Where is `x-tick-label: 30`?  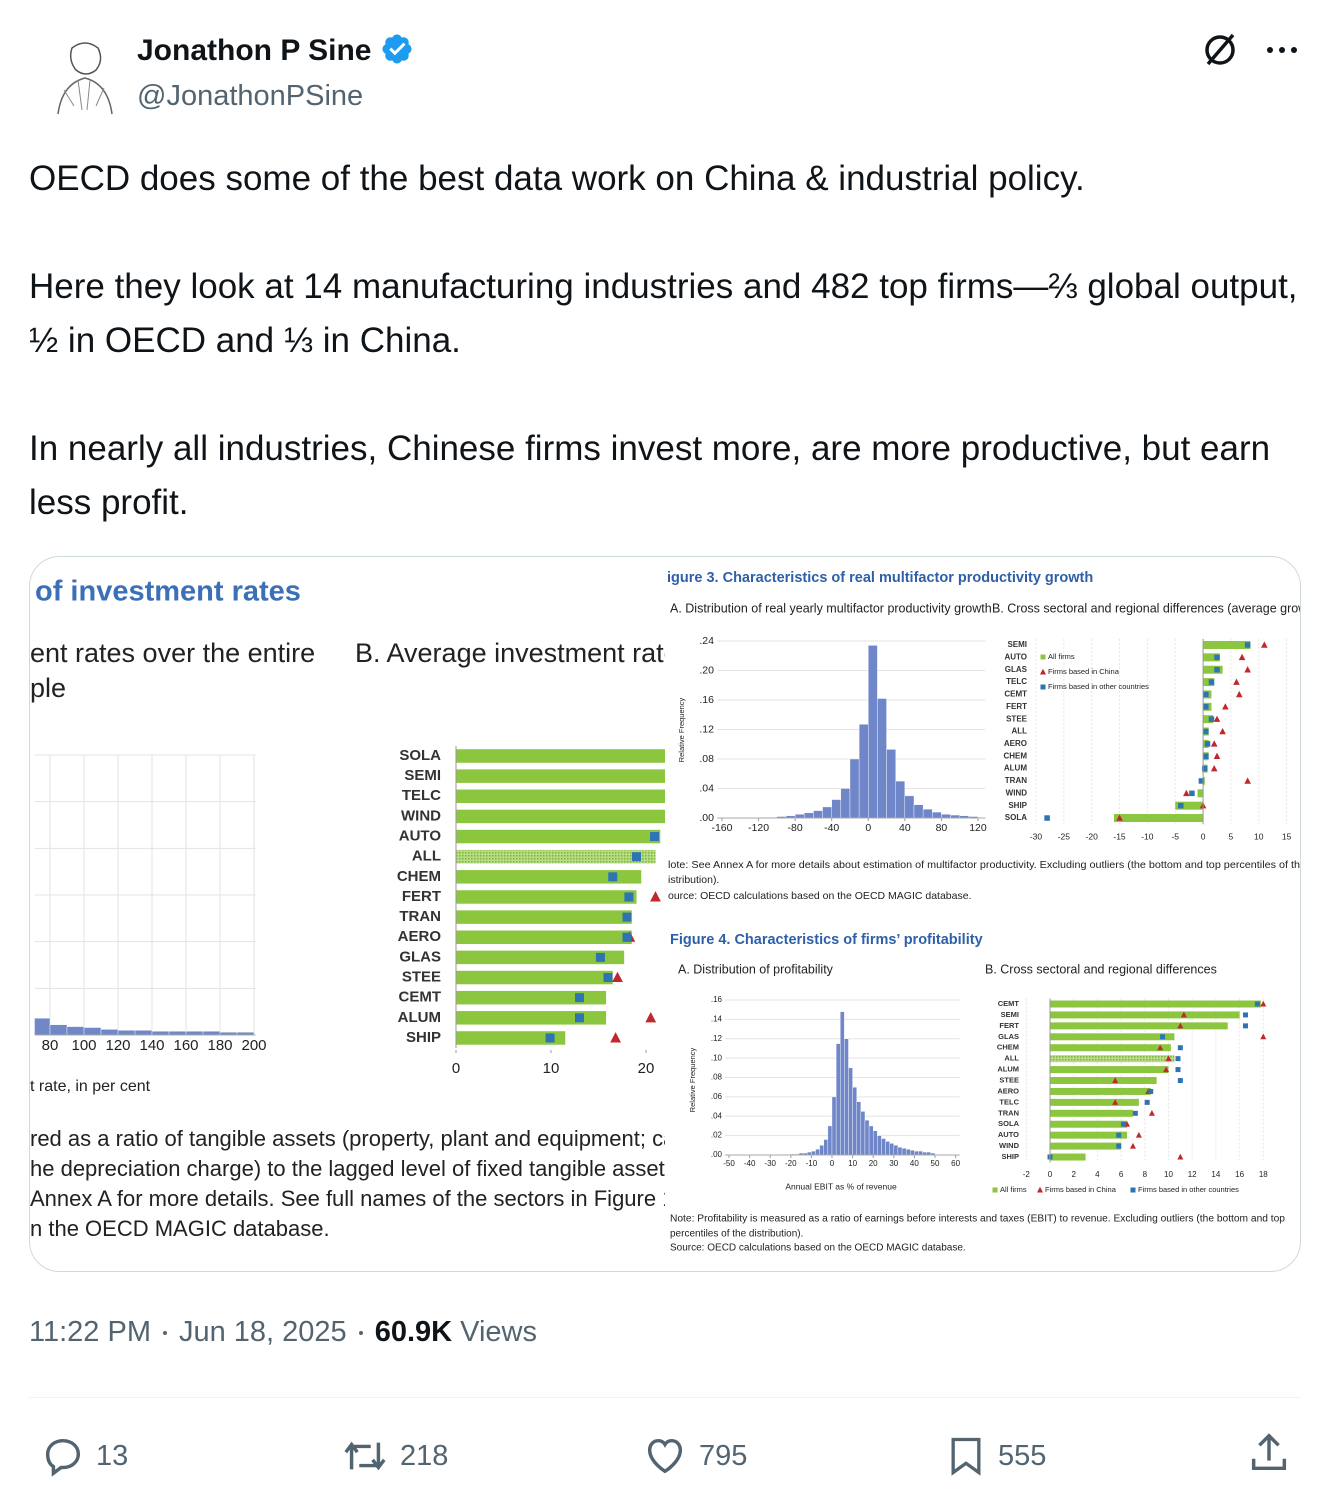
x-tick-label: 30 is located at coordinates (893, 1163).